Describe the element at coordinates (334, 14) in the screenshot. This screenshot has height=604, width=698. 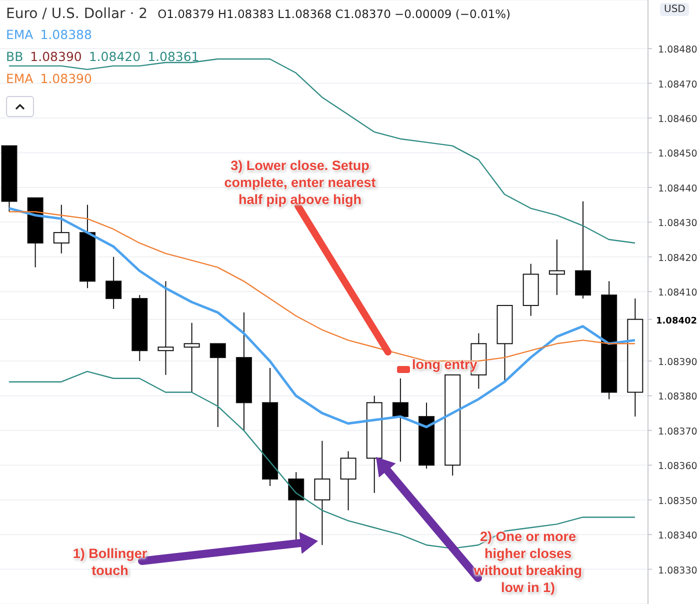
I see `text: O1.08379 H1.08383 L1.08368 C1.08370 −0.00009 (−0.01%)` at that location.